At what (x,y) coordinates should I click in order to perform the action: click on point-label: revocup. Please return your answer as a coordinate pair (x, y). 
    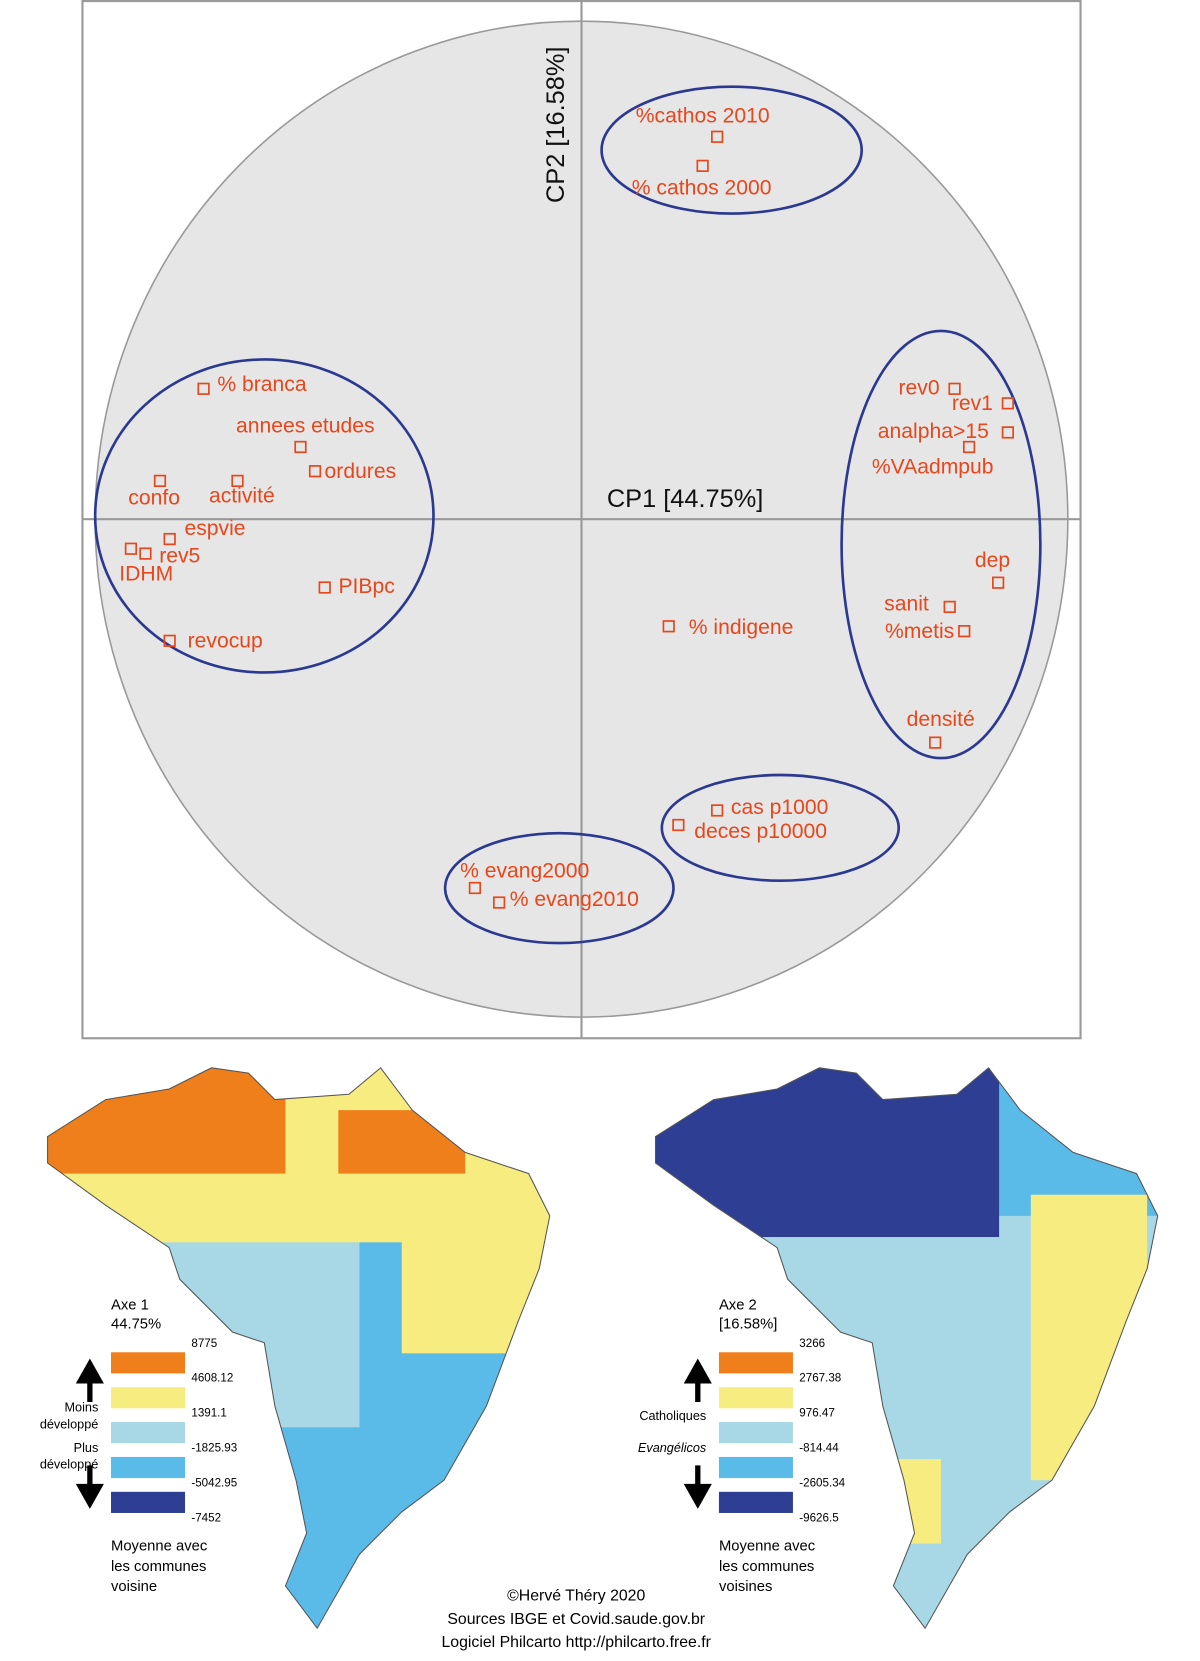
    Looking at the image, I should click on (225, 640).